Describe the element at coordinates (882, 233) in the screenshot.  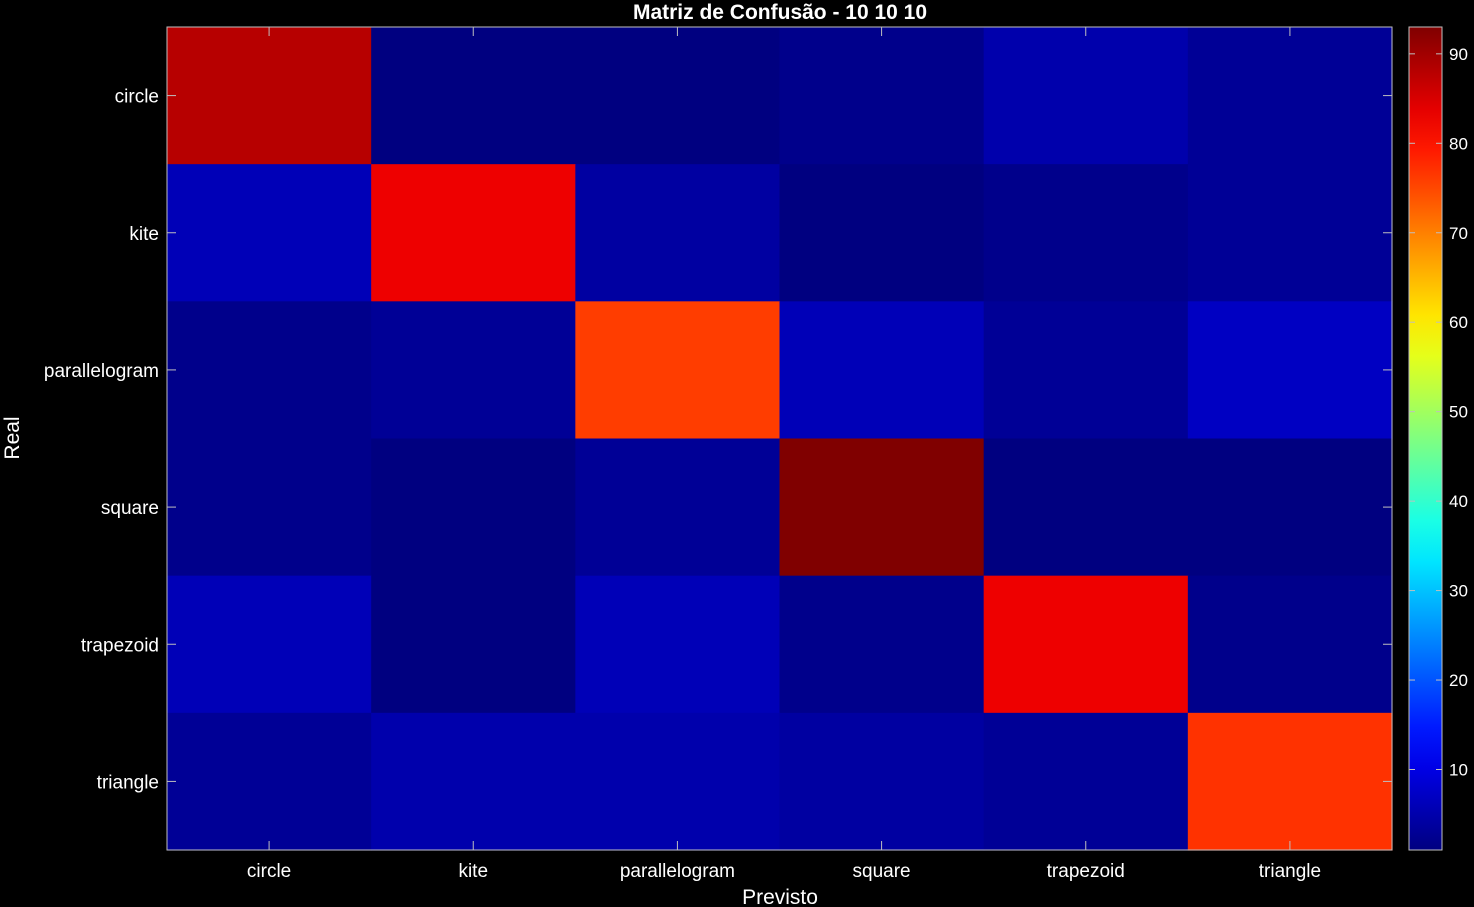
I see `heatmap-cell-kite-square` at that location.